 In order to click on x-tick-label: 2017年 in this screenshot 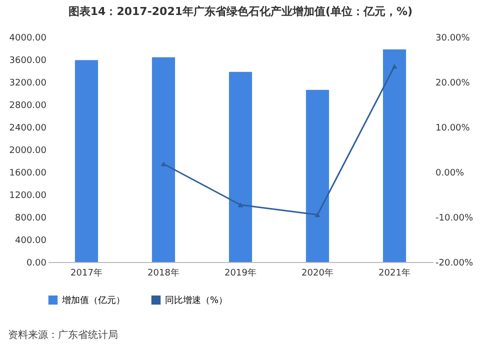, I will do `click(86, 273)`.